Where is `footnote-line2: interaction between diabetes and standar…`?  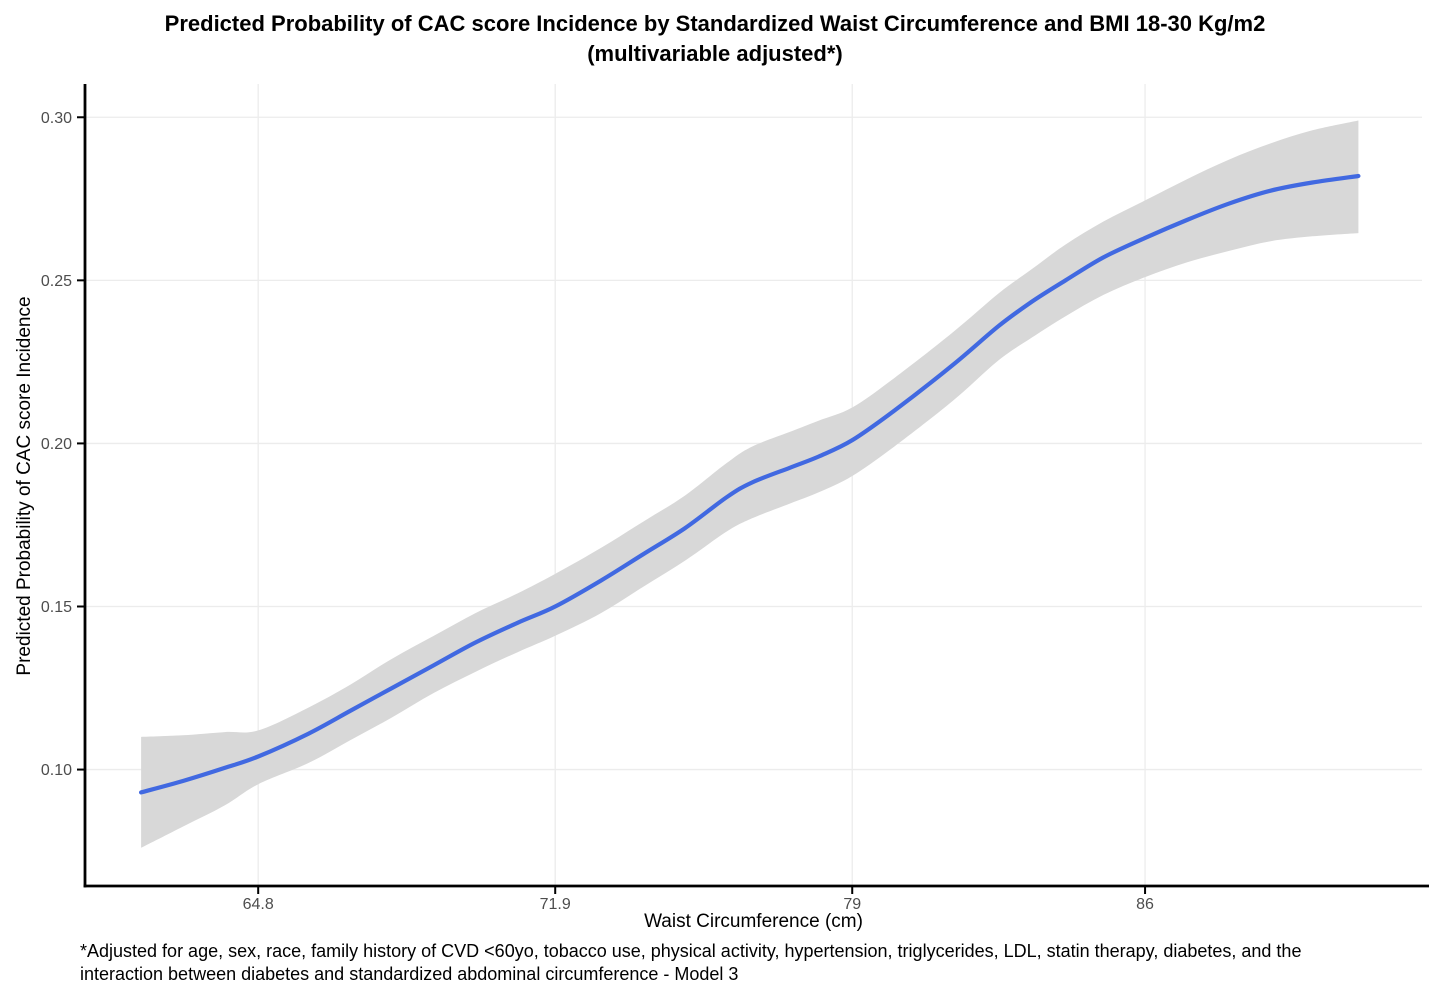 footnote-line2: interaction between diabetes and standar… is located at coordinates (409, 974).